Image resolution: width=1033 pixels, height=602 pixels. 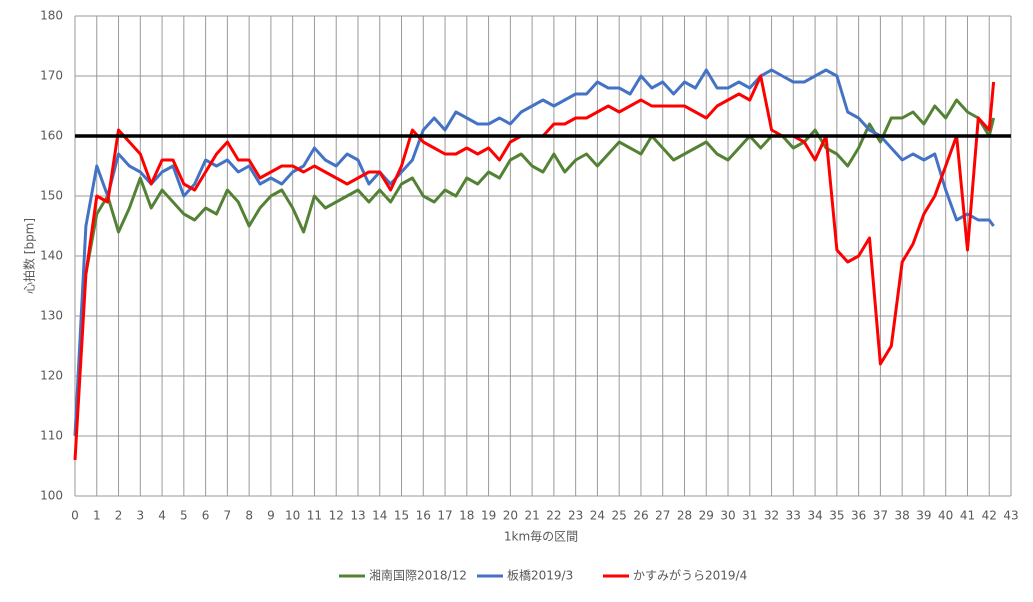 What do you see at coordinates (575, 516) in the screenshot?
I see `x-tick-label: 23` at bounding box center [575, 516].